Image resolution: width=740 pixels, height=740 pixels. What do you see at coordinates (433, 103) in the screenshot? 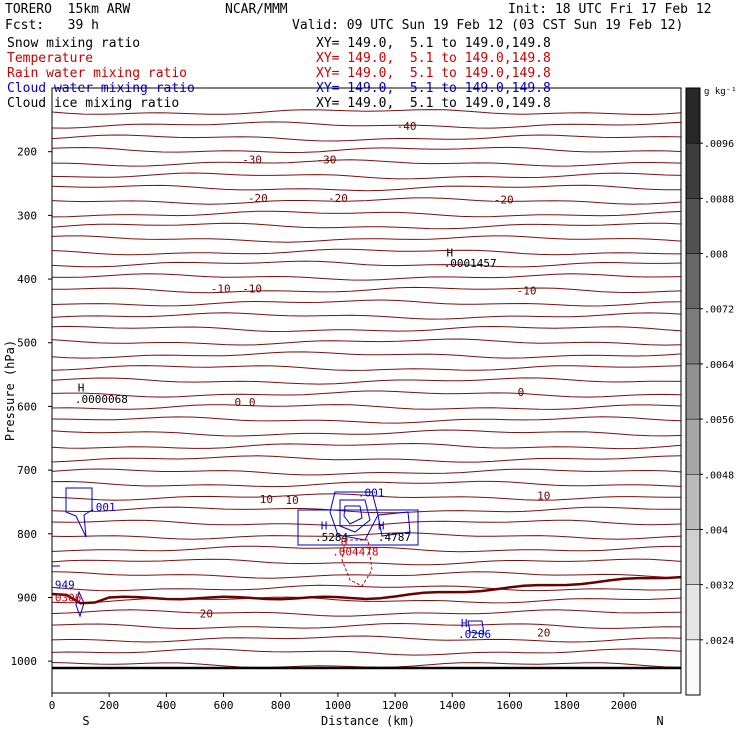
I see `field-xy-cloud-ice: XY= 149.0, 5.1 to 149.0,149.8` at bounding box center [433, 103].